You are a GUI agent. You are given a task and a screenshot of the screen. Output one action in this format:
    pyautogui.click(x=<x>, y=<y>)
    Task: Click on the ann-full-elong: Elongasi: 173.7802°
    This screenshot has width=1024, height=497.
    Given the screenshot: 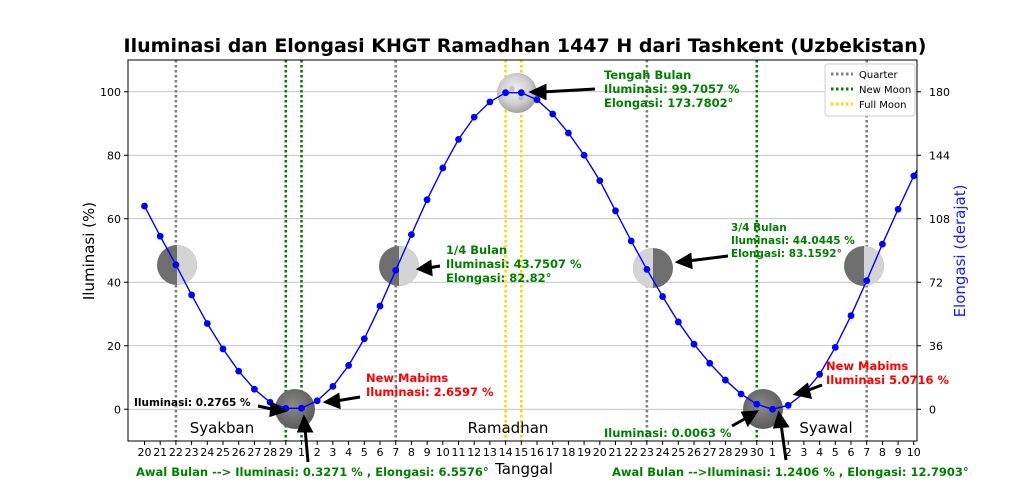 What is the action you would take?
    pyautogui.click(x=668, y=103)
    